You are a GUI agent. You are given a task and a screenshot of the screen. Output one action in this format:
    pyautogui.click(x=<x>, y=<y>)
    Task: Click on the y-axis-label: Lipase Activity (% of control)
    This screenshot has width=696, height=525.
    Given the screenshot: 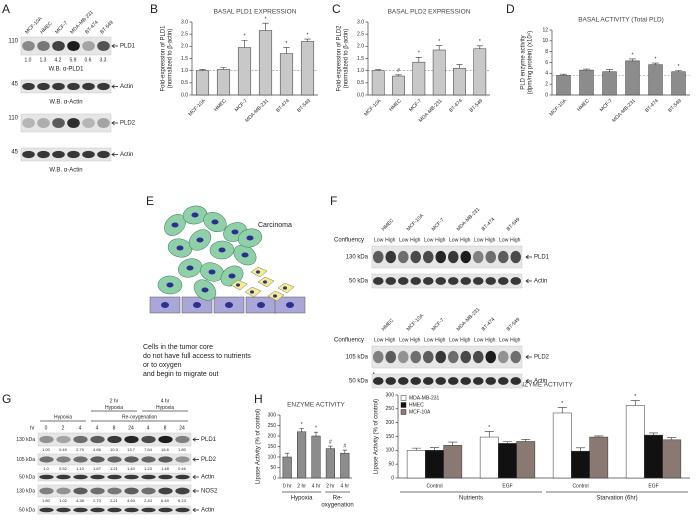 What is the action you would take?
    pyautogui.click(x=259, y=446)
    